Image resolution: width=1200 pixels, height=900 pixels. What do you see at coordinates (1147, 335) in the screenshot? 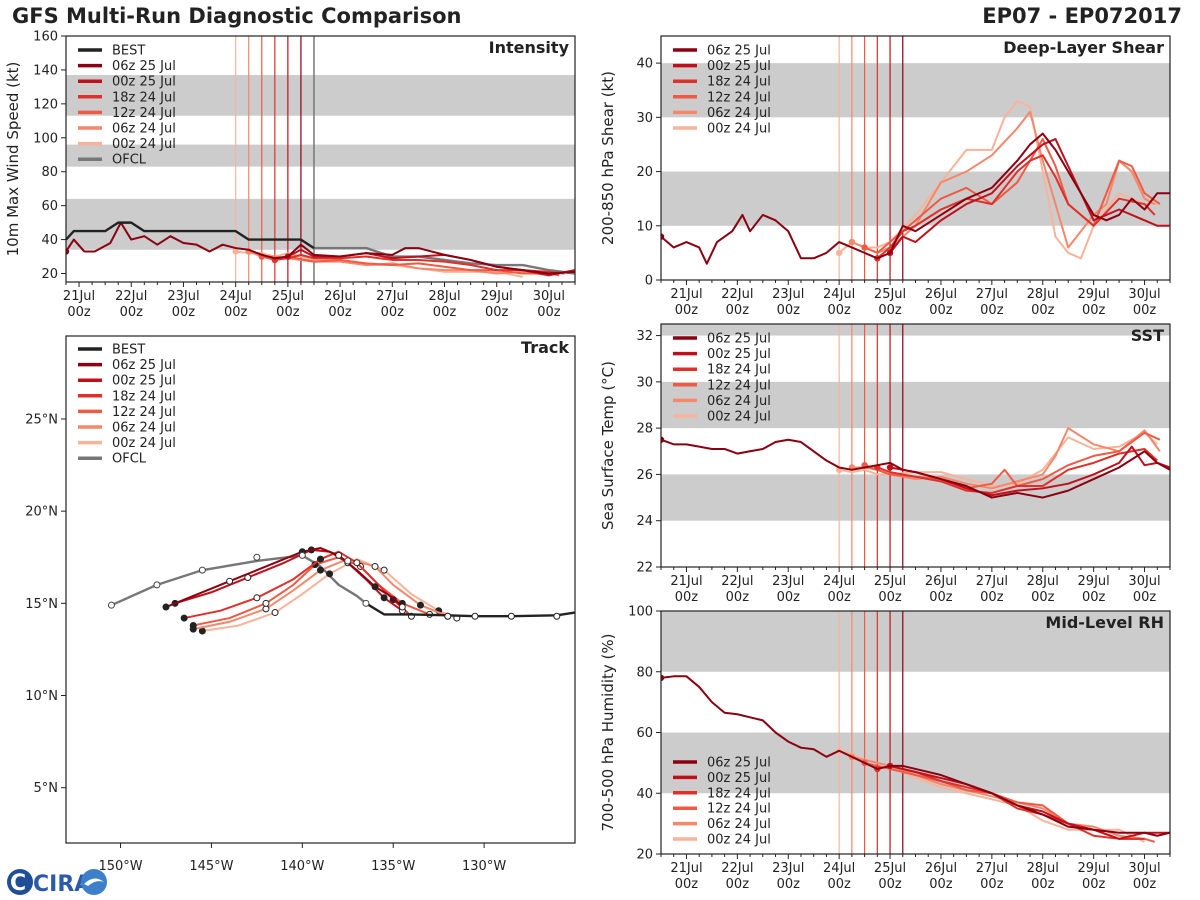
I see `panel-title: SST` at bounding box center [1147, 335].